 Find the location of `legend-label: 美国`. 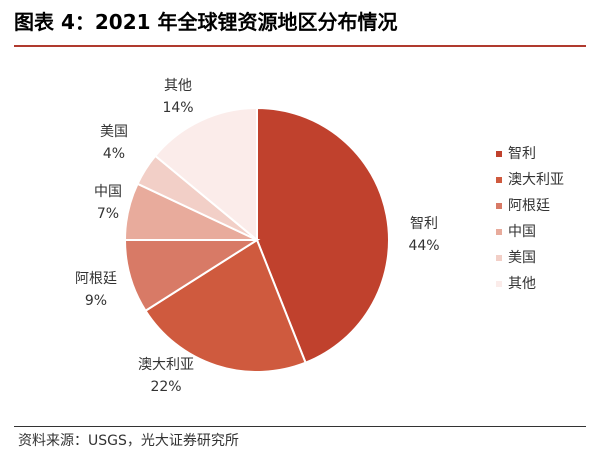

legend-label: 美国 is located at coordinates (522, 258).